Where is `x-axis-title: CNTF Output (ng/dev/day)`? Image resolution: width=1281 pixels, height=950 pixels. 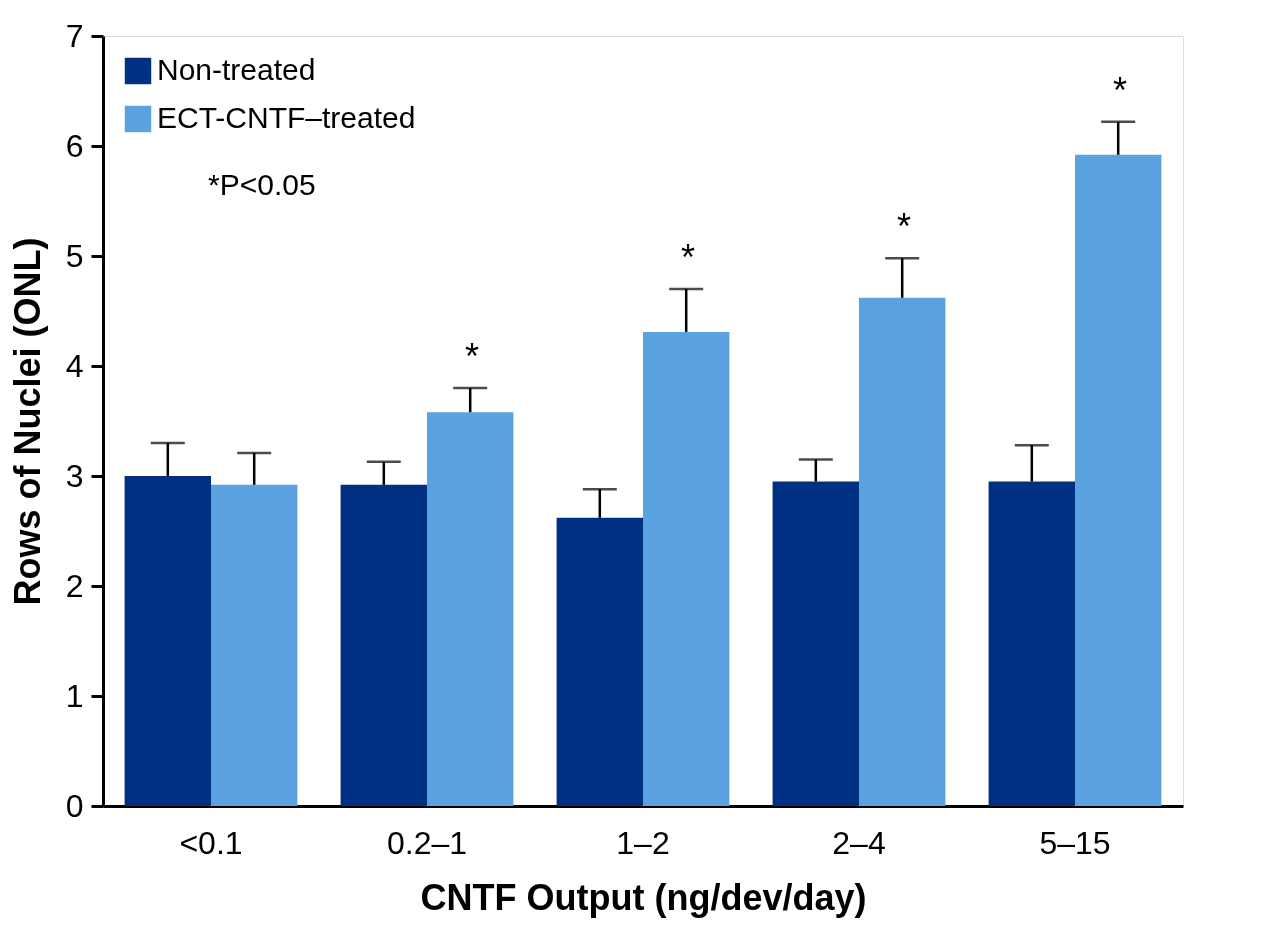 x-axis-title: CNTF Output (ng/dev/day) is located at coordinates (643, 897).